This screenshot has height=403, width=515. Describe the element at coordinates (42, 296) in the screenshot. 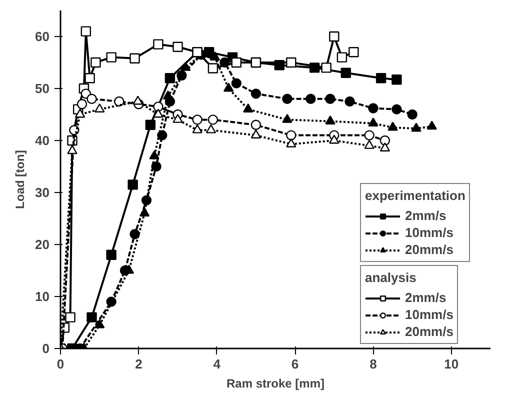

I see `y-tick-label: 10` at that location.